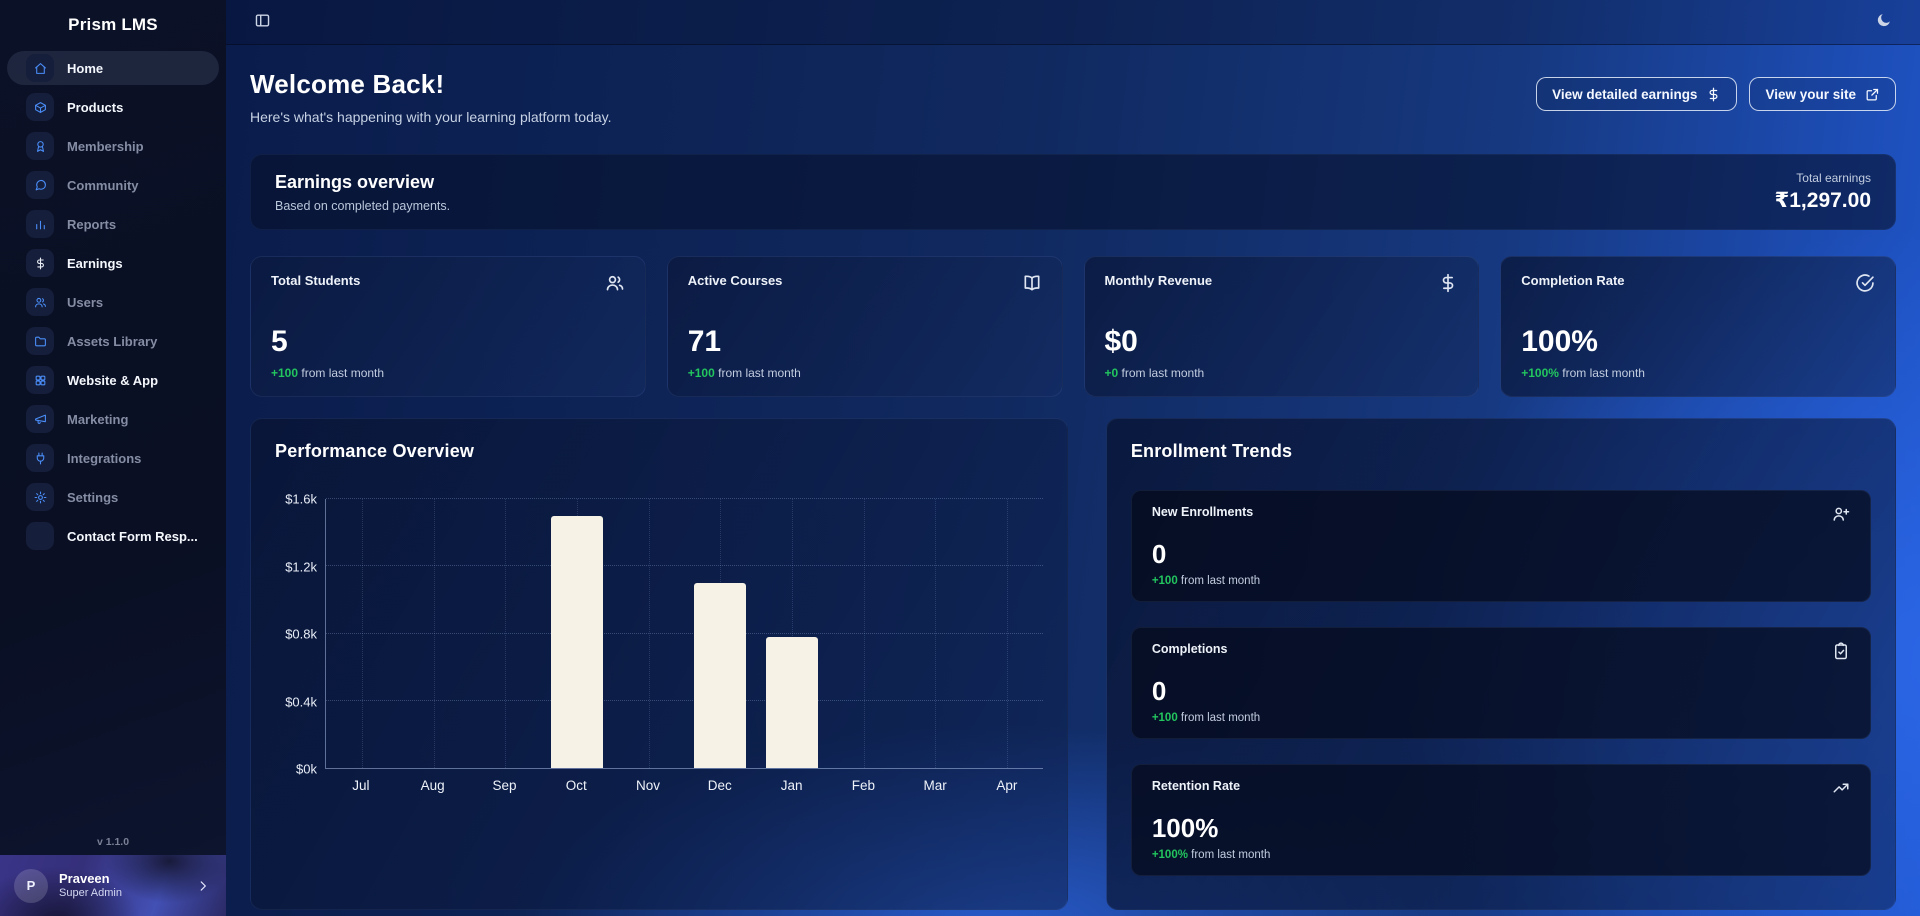 The width and height of the screenshot is (1920, 916). What do you see at coordinates (113, 419) in the screenshot?
I see `sidebar-item-marketing: Marketing` at bounding box center [113, 419].